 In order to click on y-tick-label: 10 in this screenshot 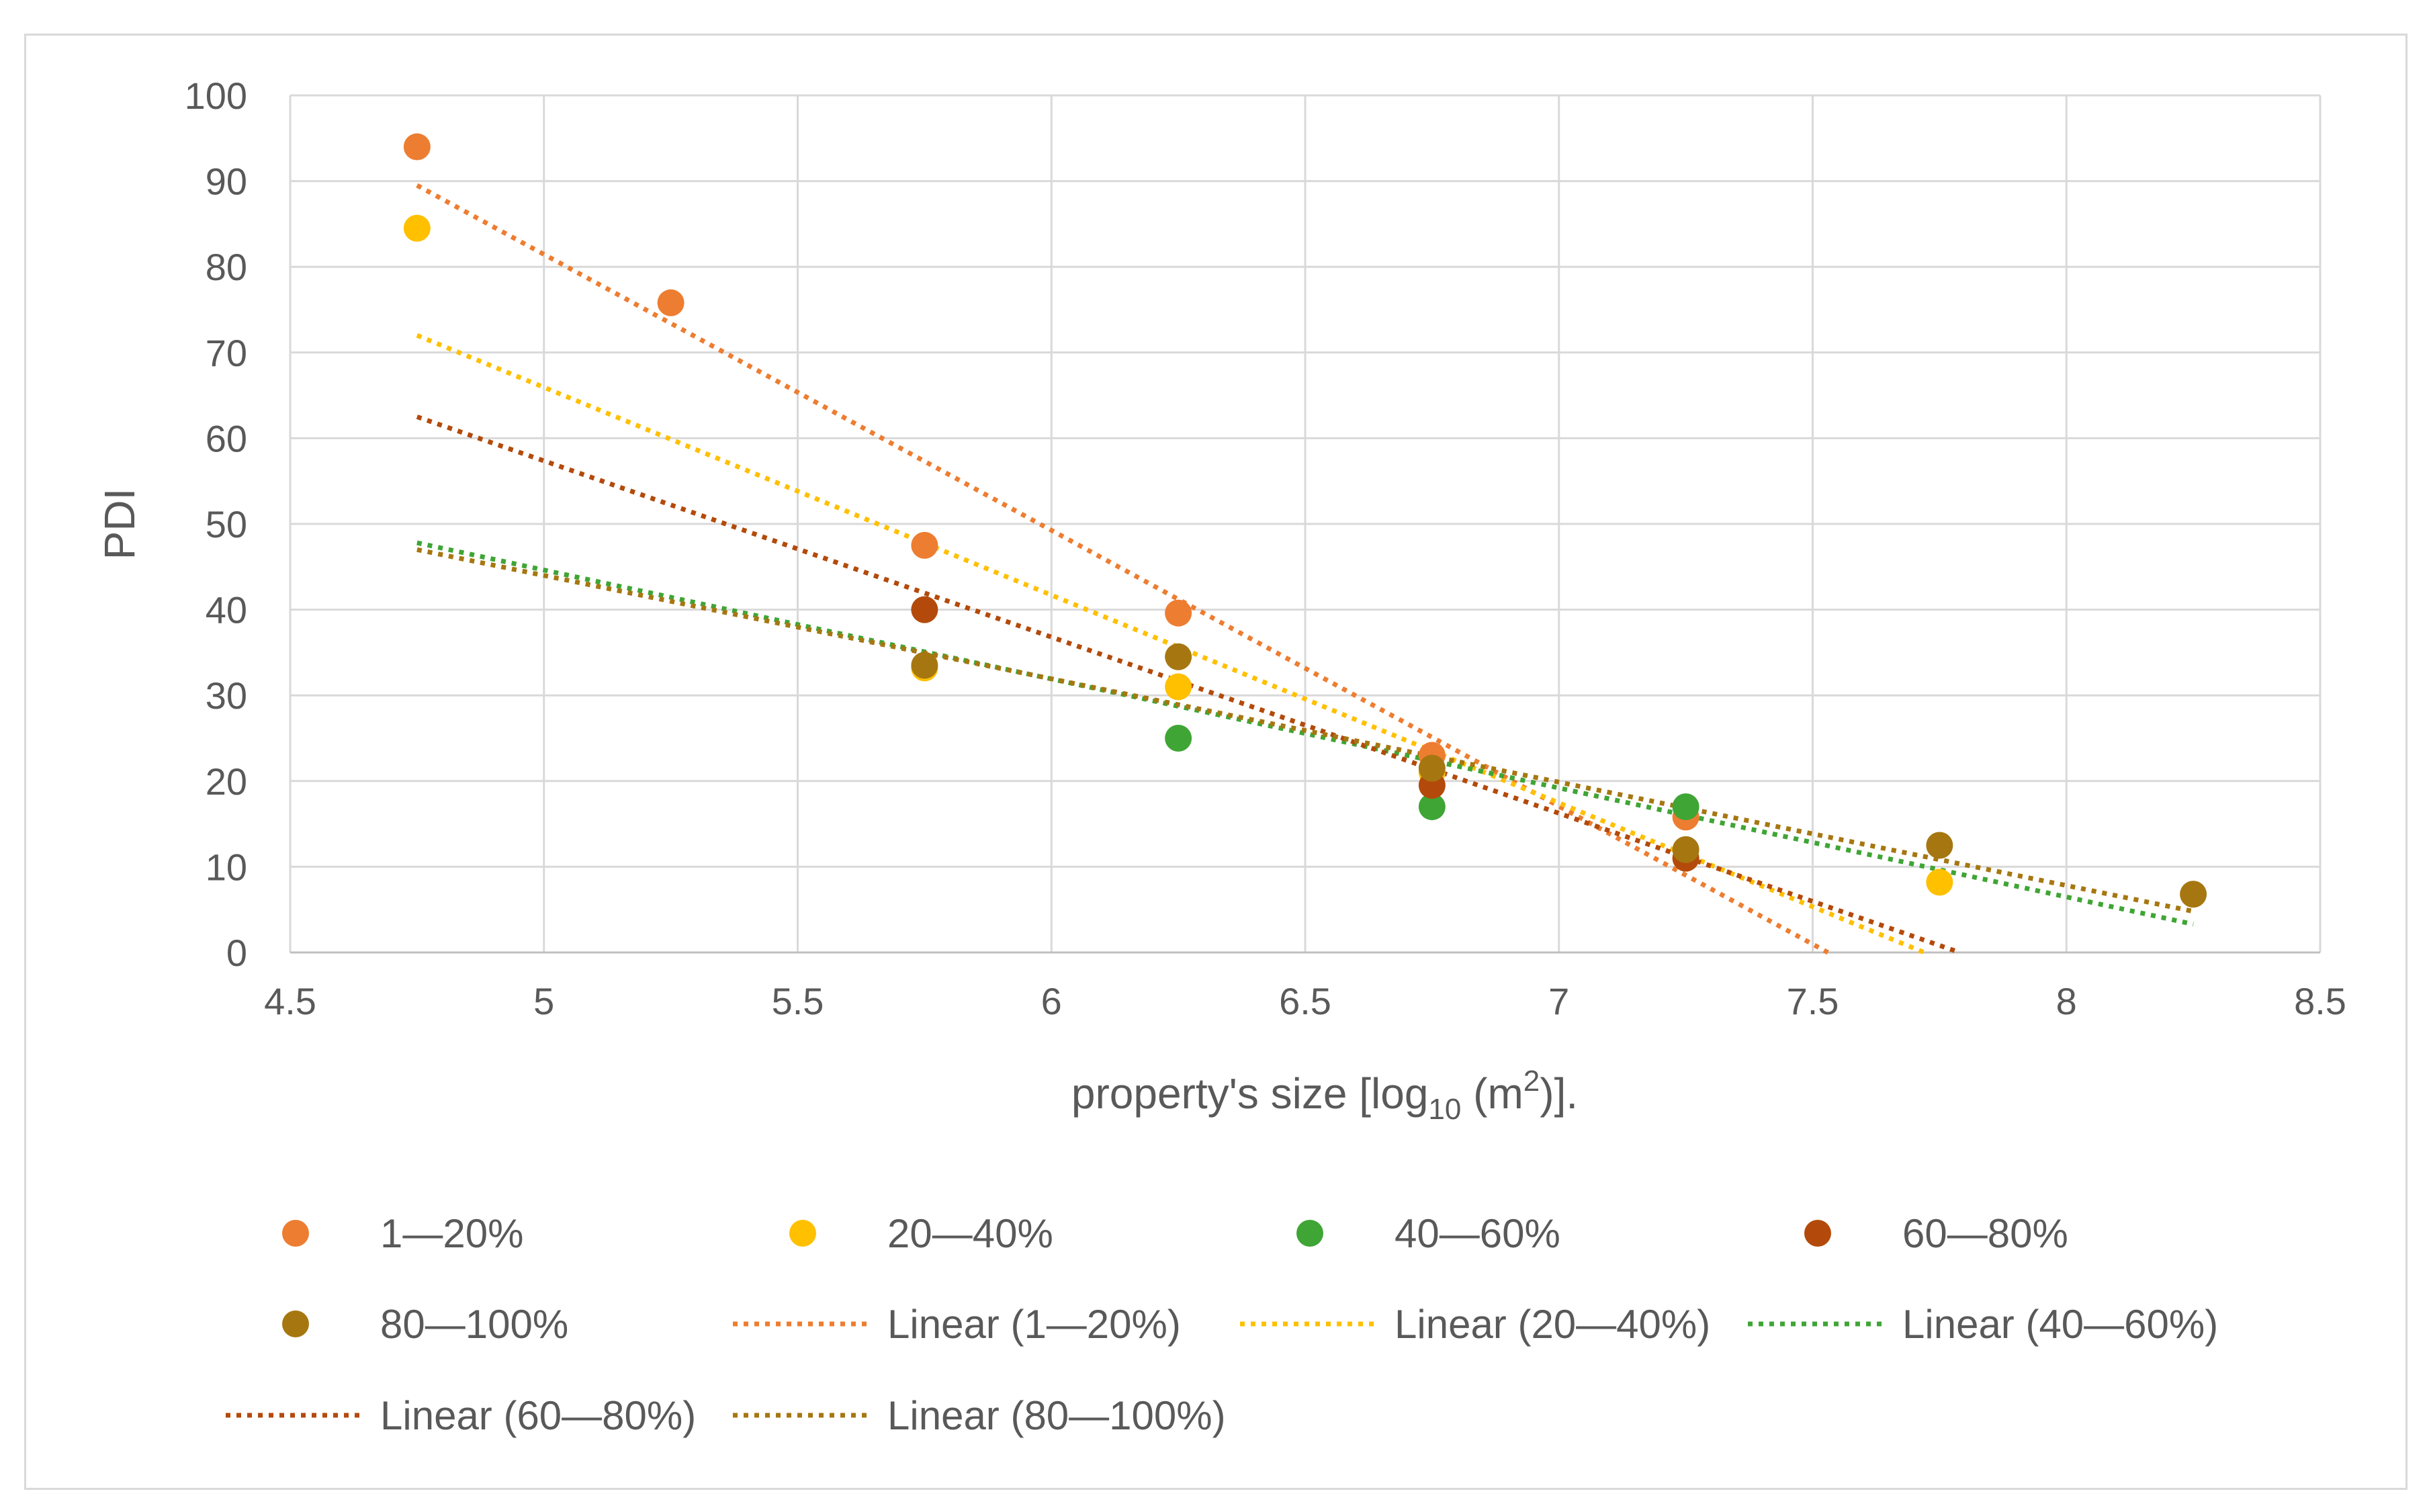, I will do `click(226, 867)`.